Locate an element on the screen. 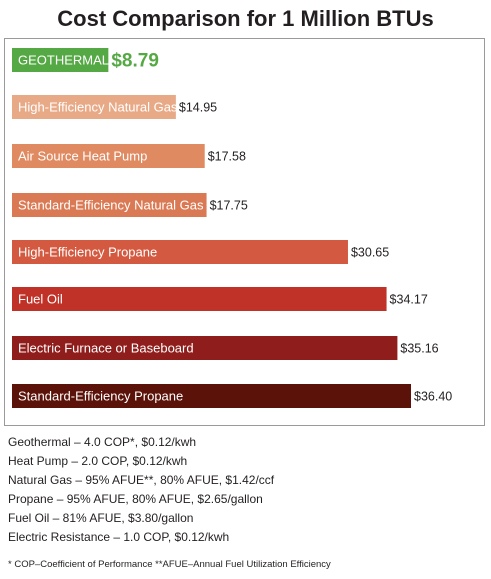  chart-title: Cost Comparison for 1 Million BTUs is located at coordinates (245, 18).